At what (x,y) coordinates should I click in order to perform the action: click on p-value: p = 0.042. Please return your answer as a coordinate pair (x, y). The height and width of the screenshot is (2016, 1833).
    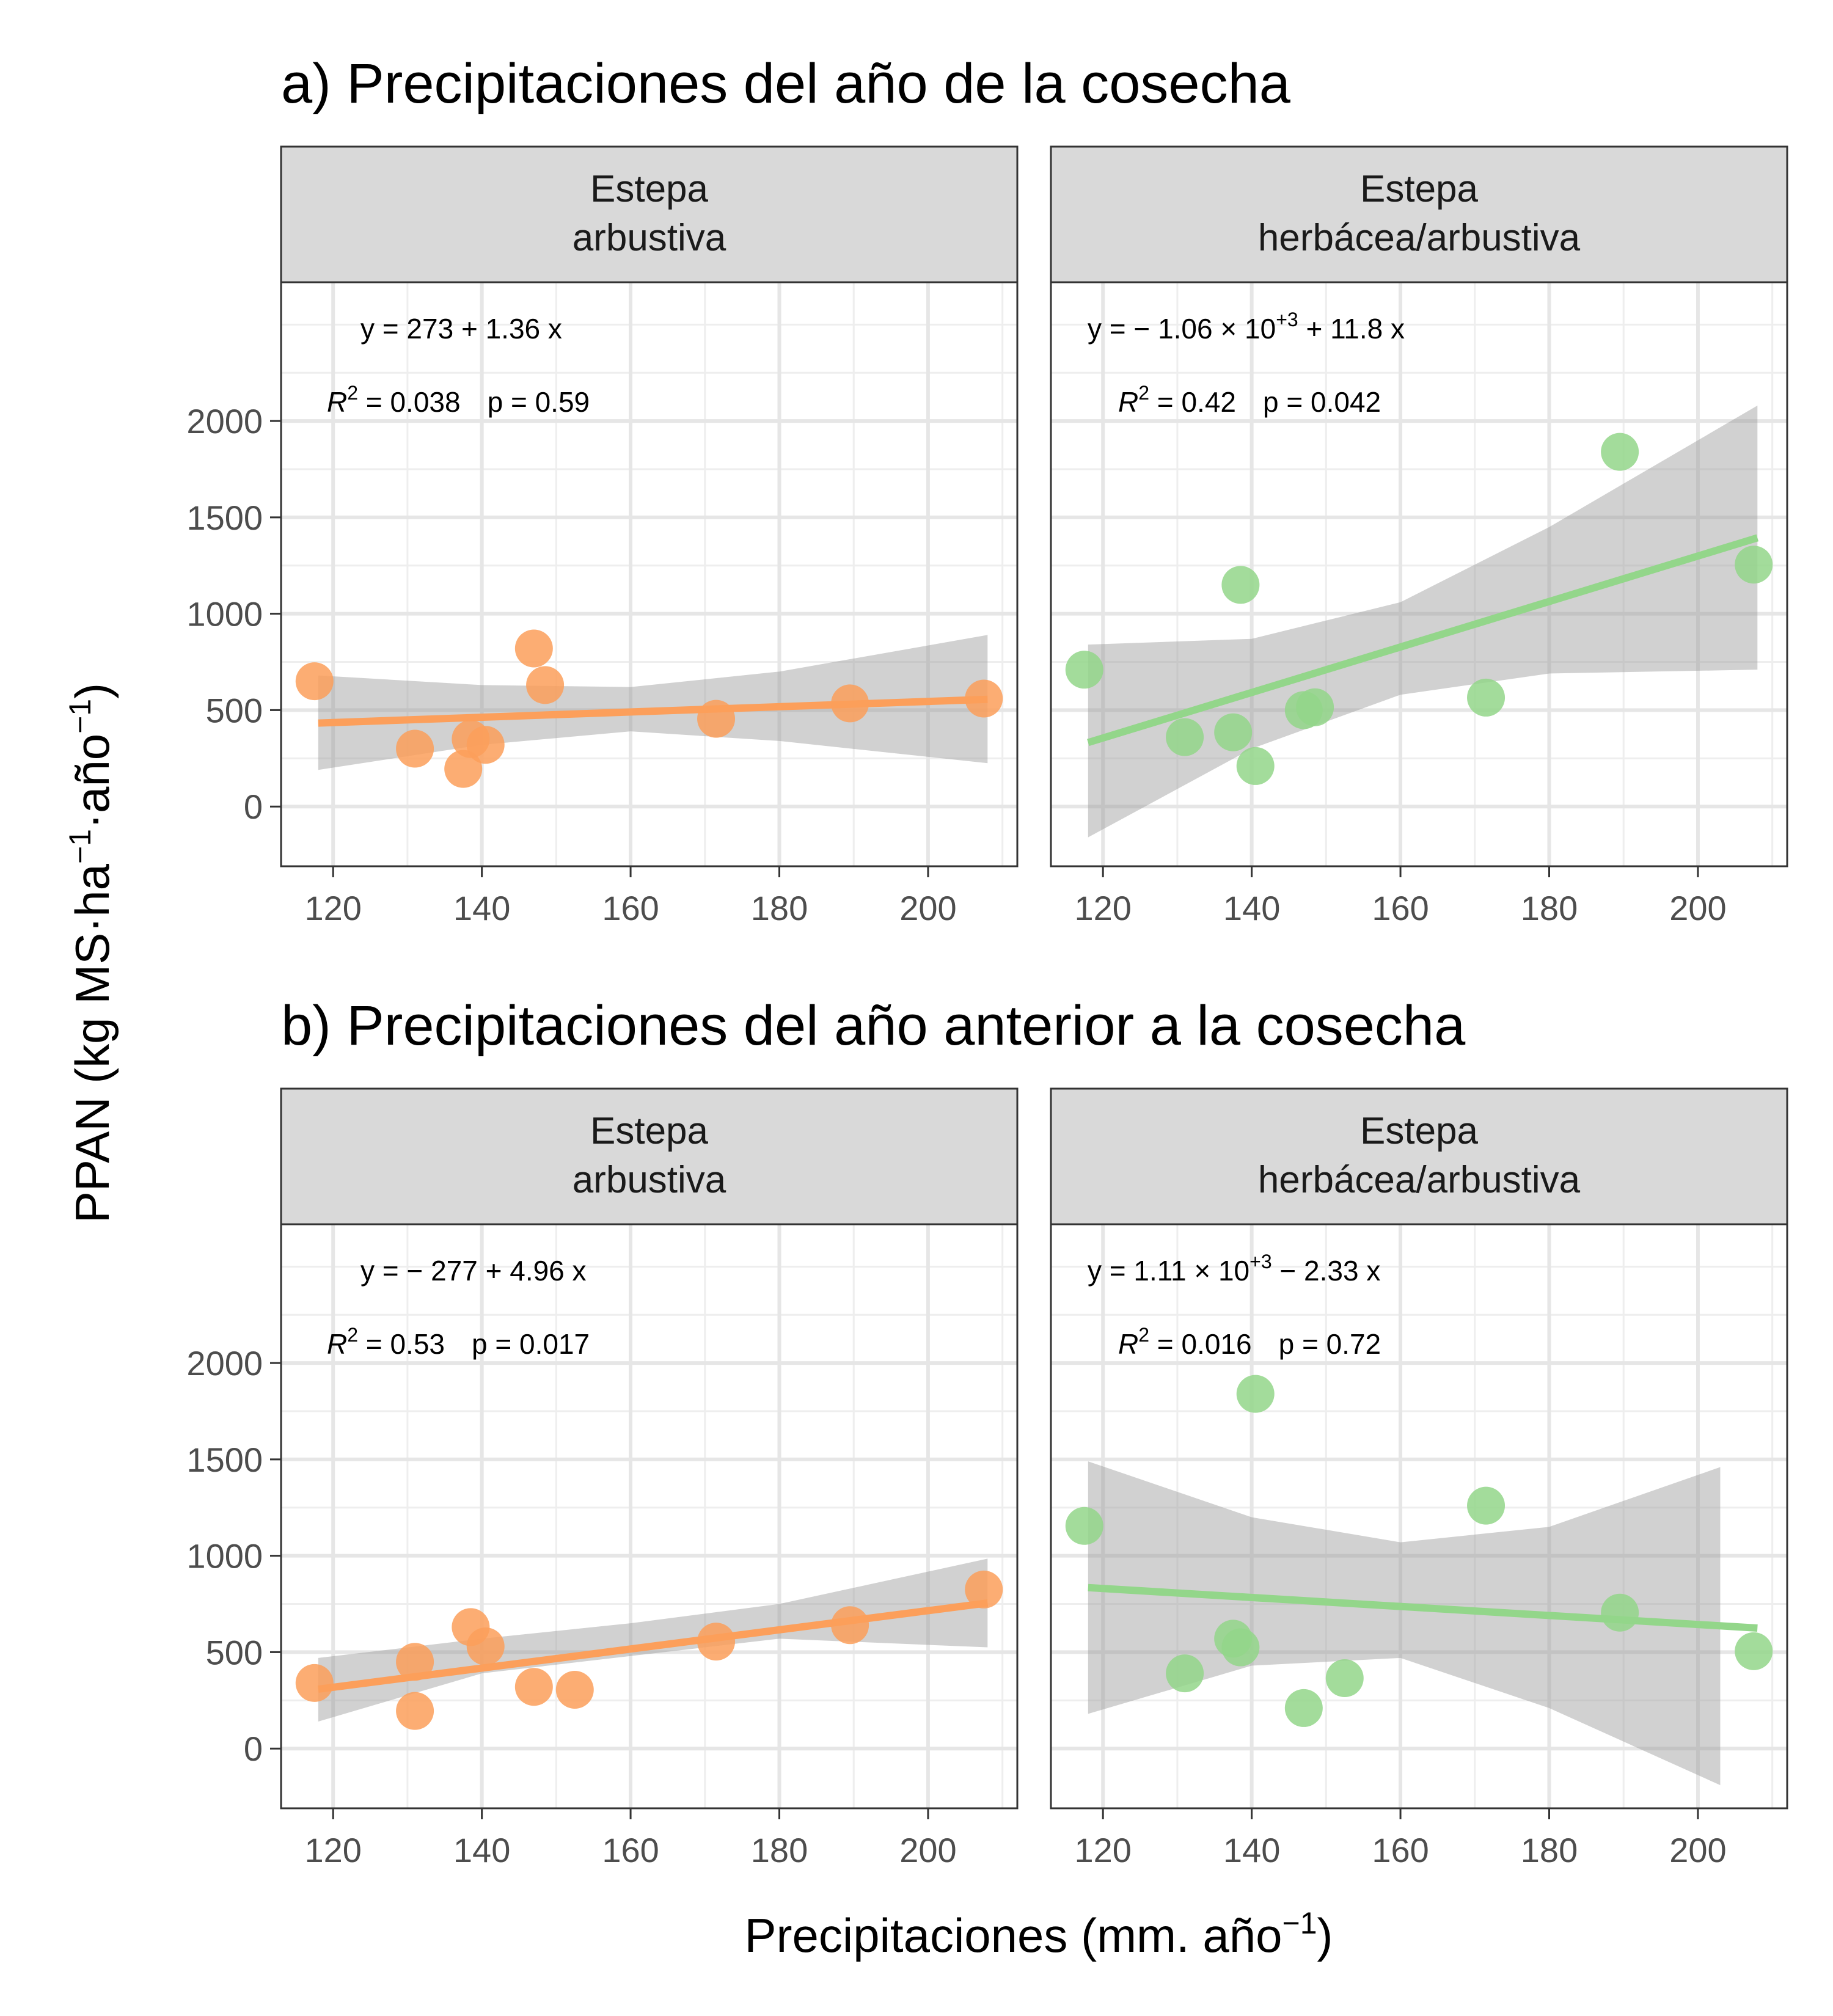
    Looking at the image, I should click on (1322, 402).